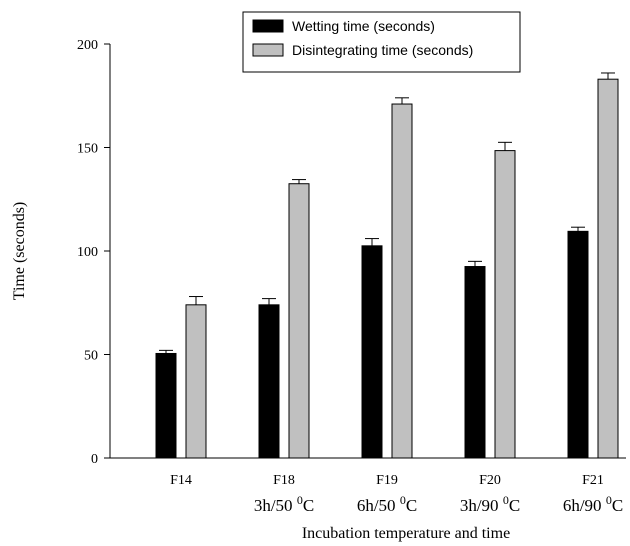  I want to click on y-tick-label: 50, so click(91, 356).